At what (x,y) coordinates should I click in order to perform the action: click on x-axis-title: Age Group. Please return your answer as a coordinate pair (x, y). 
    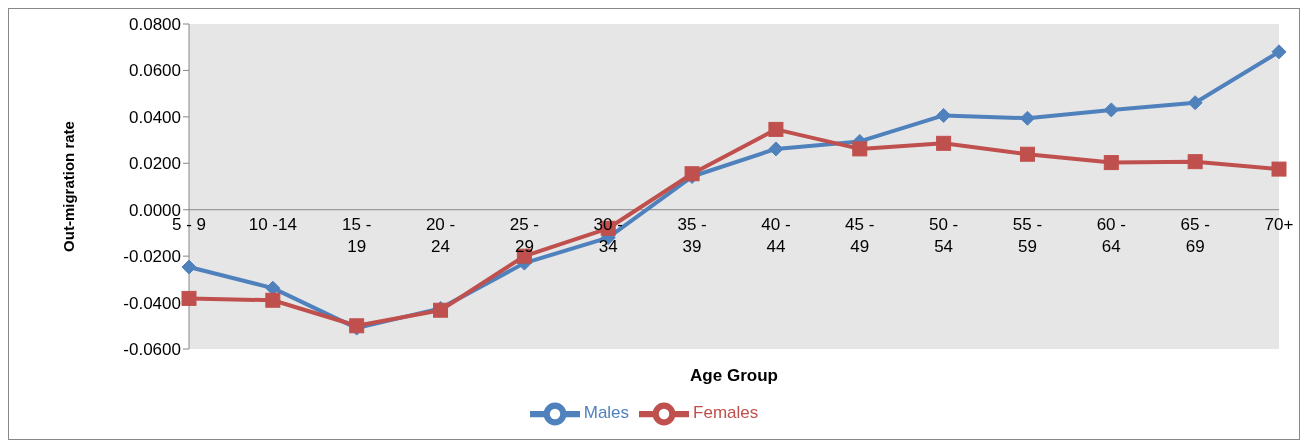
    Looking at the image, I should click on (734, 375).